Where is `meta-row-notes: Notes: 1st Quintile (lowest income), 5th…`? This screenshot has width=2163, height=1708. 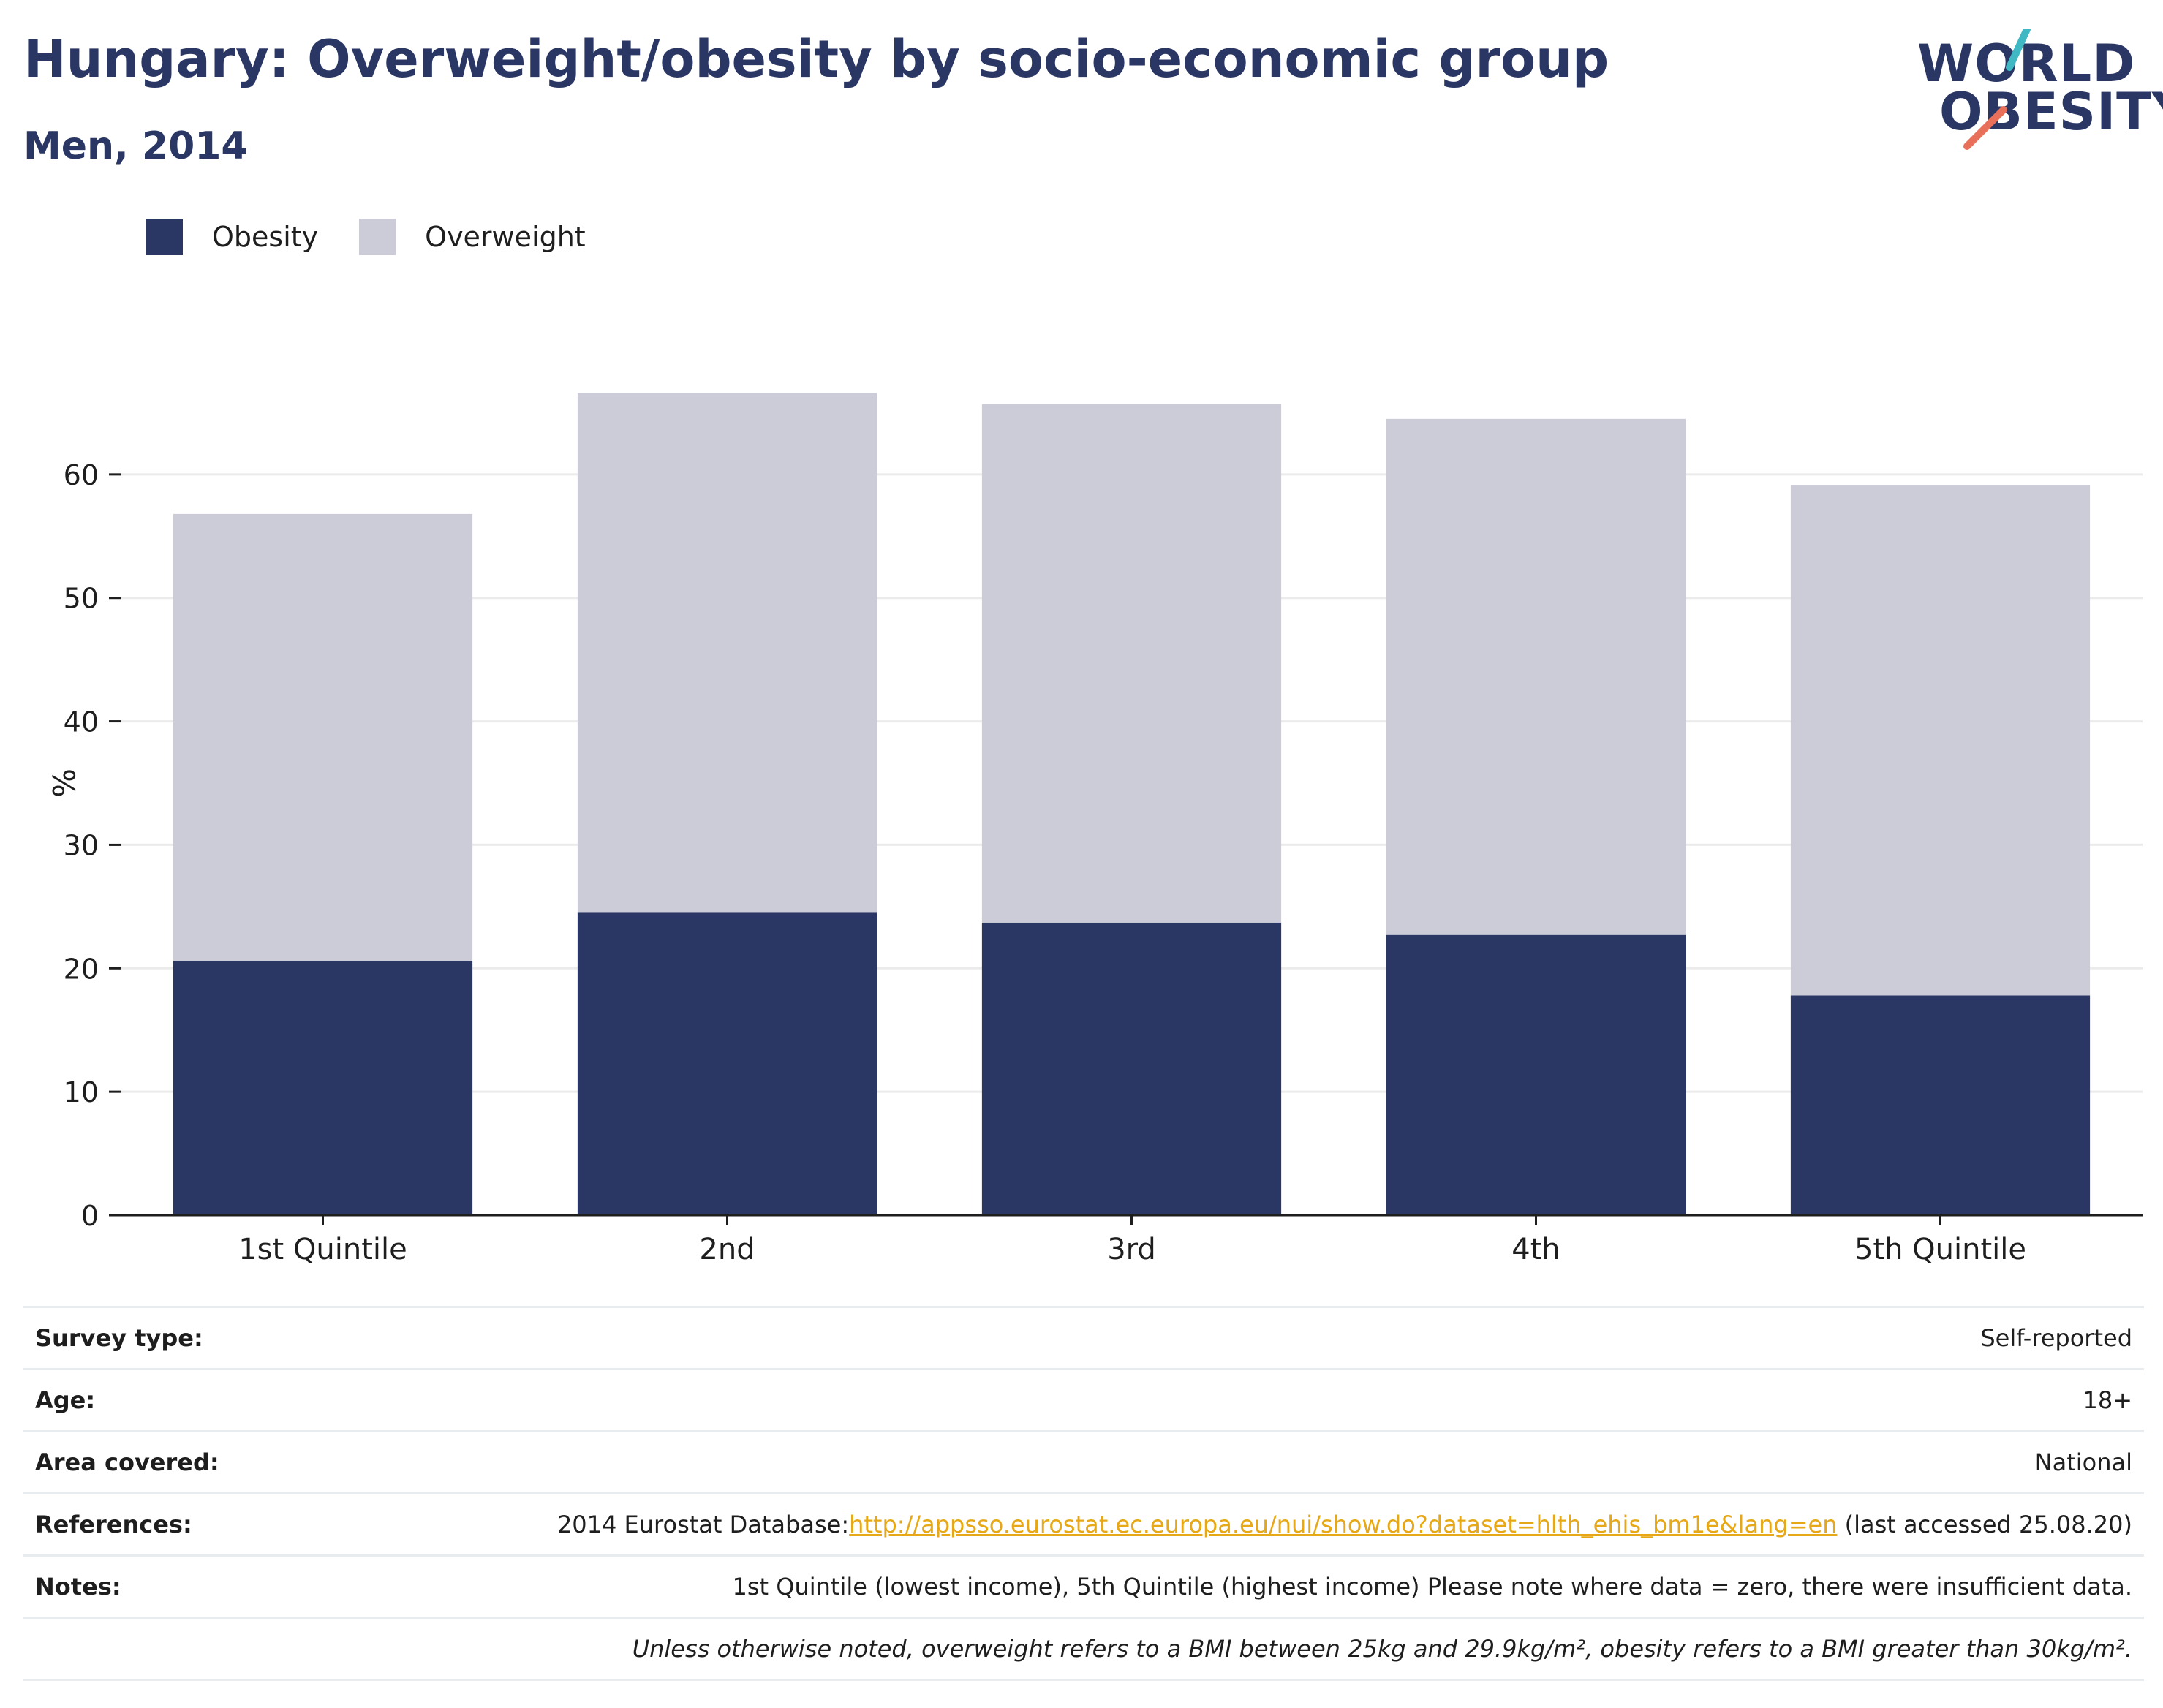 meta-row-notes: Notes: 1st Quintile (lowest income), 5th… is located at coordinates (1084, 1585).